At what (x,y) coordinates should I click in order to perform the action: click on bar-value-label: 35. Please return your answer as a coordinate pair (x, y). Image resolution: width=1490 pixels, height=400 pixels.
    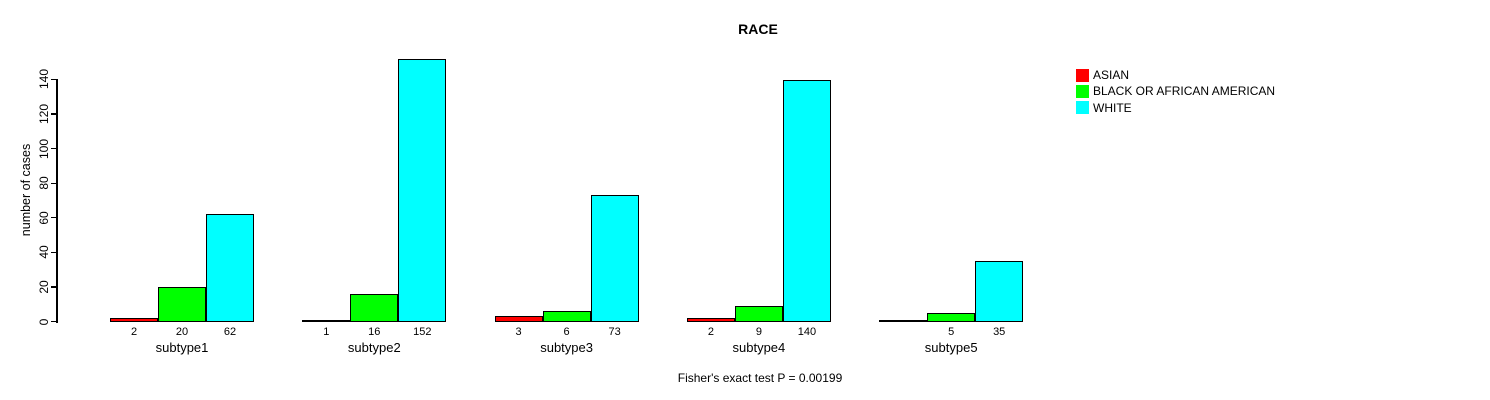
    Looking at the image, I should click on (999, 332).